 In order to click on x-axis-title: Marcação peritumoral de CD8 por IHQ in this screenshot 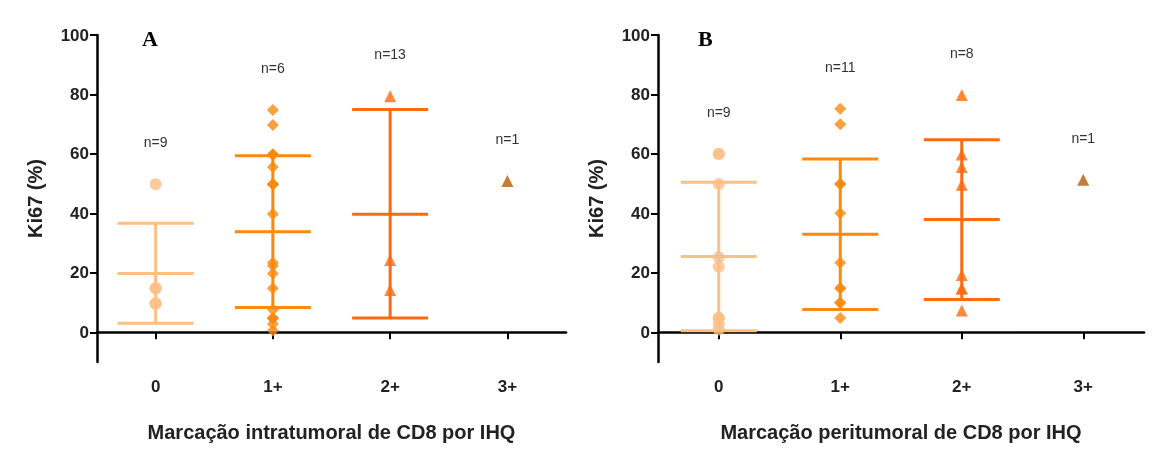, I will do `click(901, 432)`.